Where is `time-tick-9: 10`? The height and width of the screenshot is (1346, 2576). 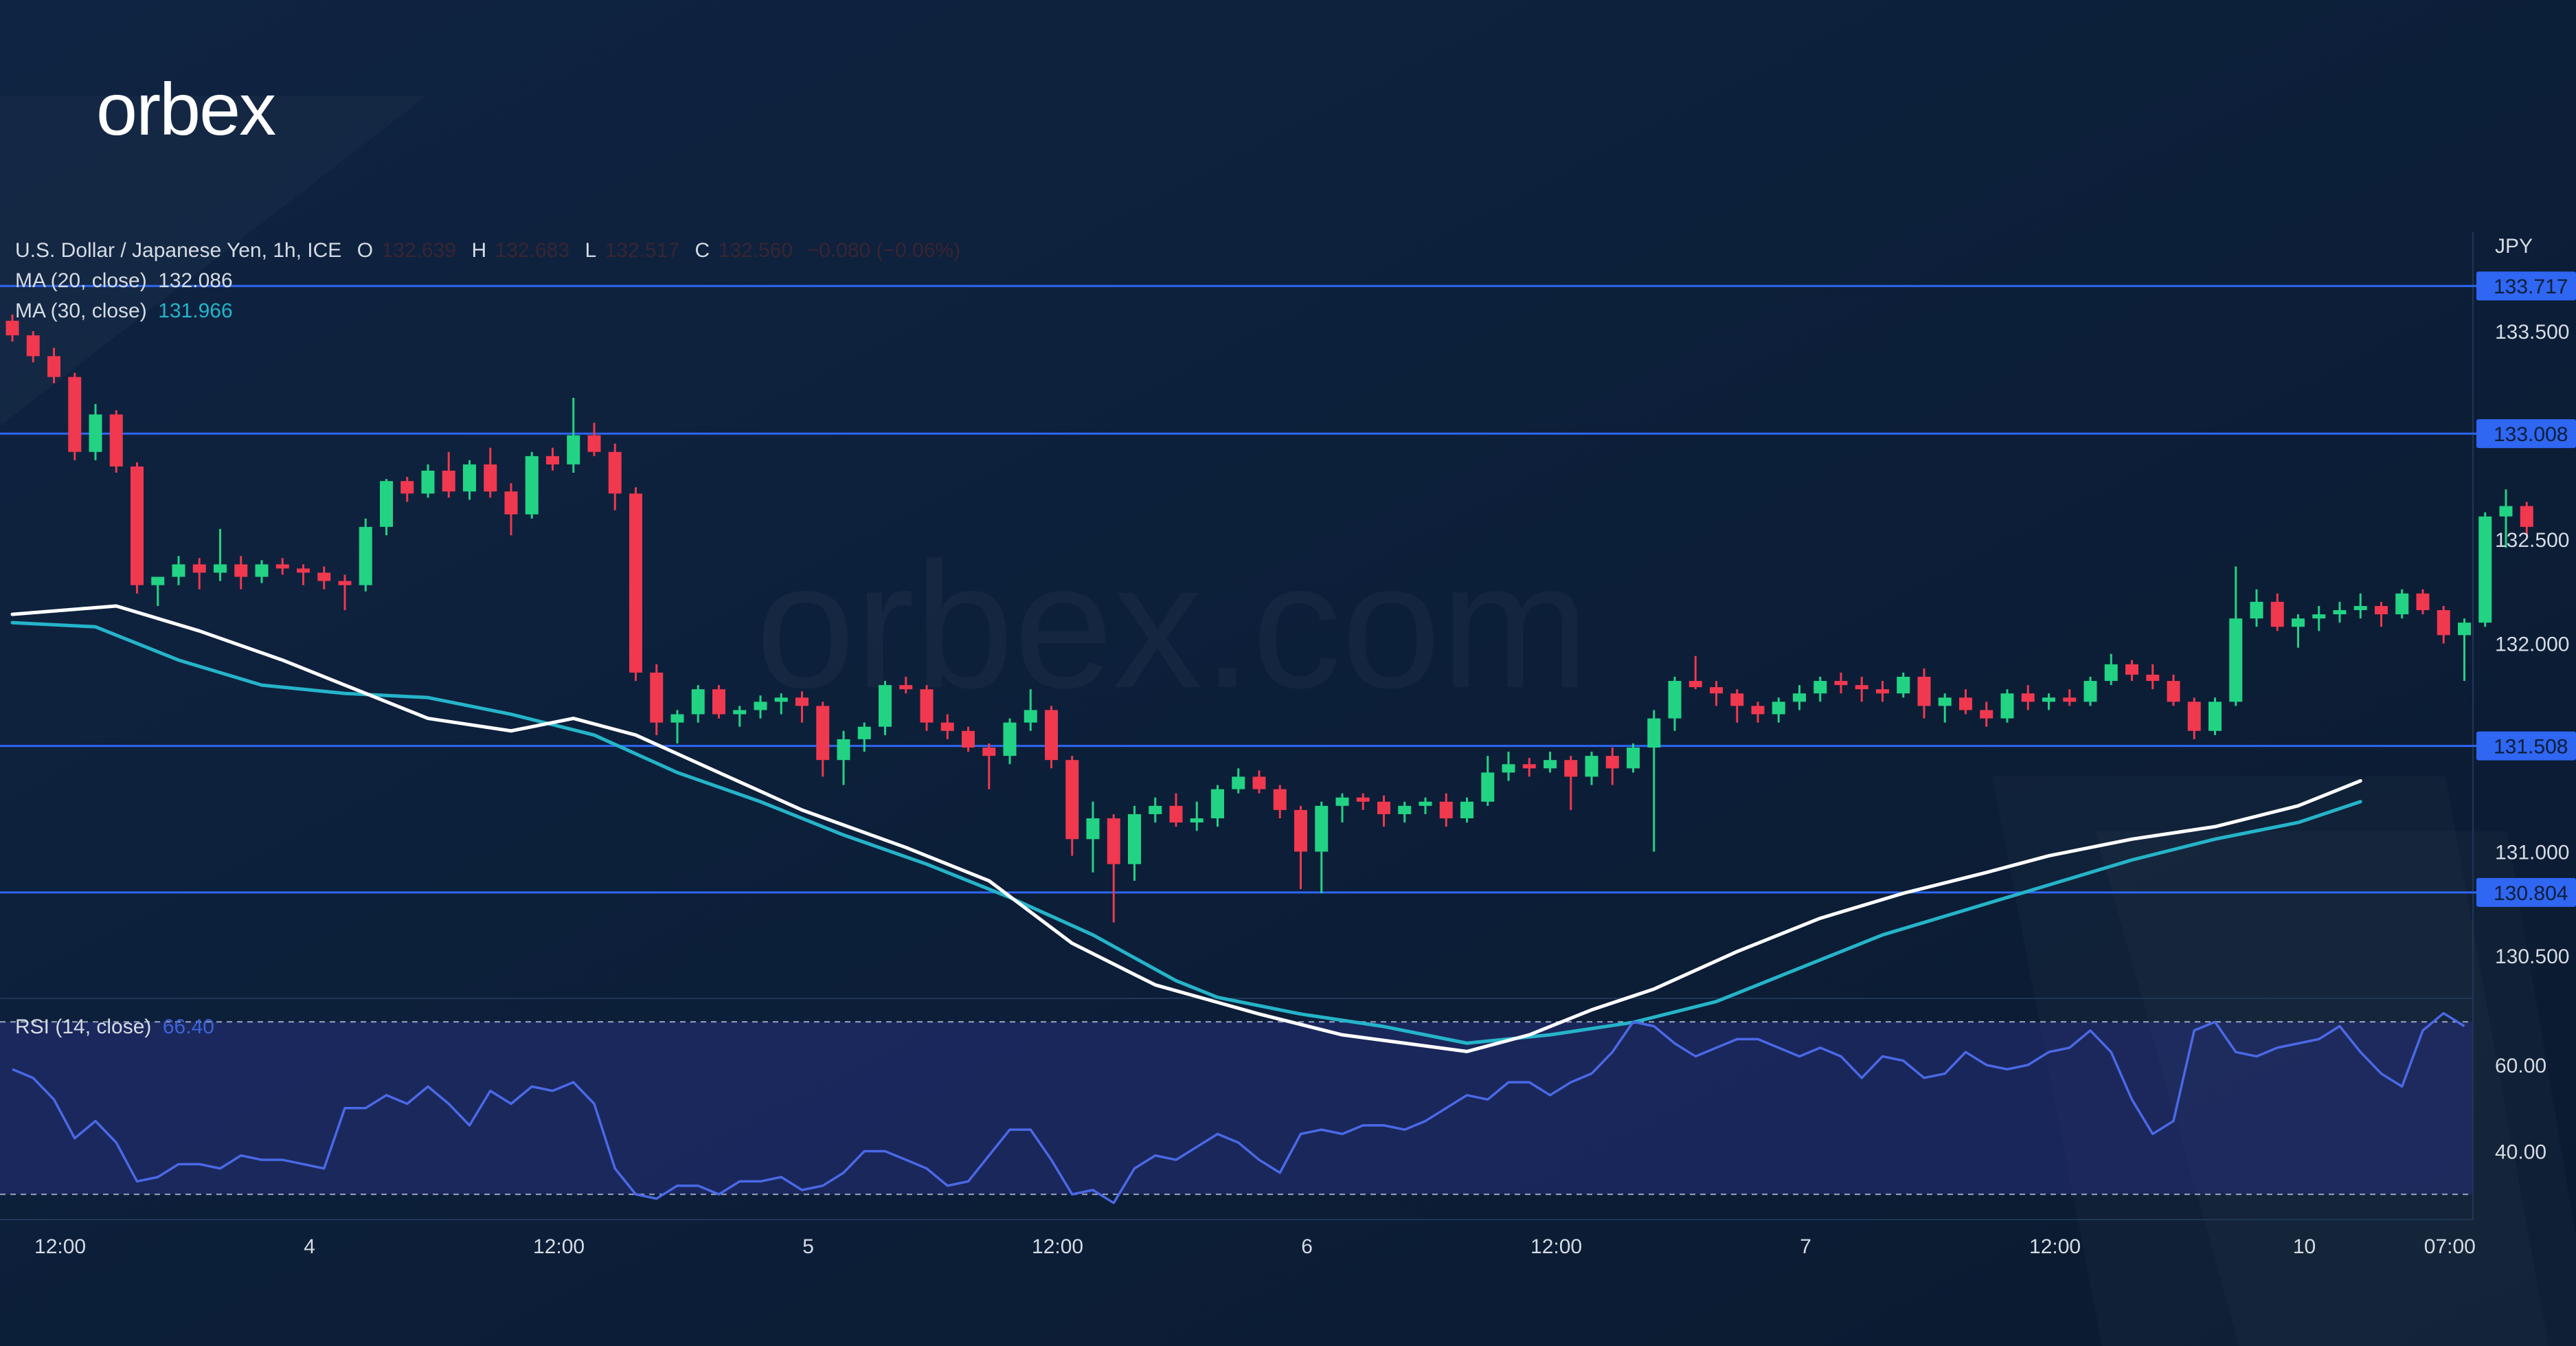
time-tick-9: 10 is located at coordinates (2304, 1246).